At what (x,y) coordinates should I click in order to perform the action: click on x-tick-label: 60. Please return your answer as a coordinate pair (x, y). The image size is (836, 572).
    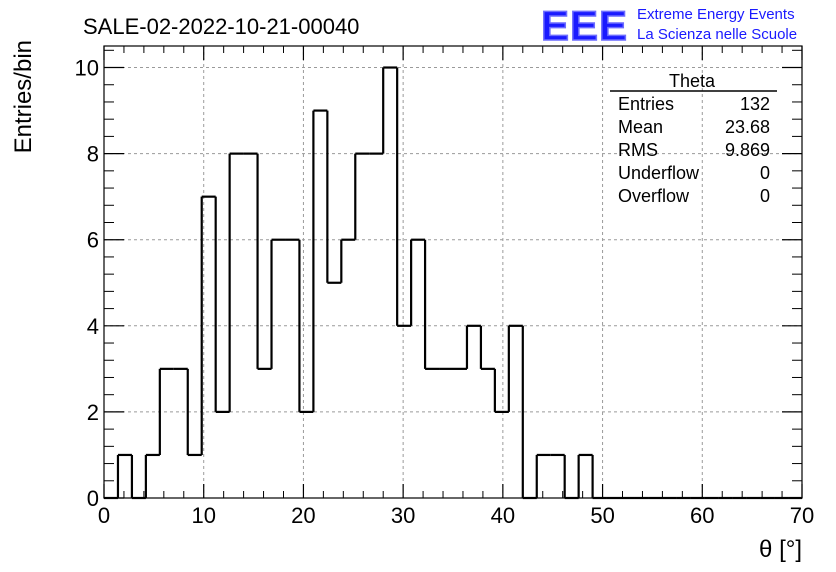
    Looking at the image, I should click on (702, 515).